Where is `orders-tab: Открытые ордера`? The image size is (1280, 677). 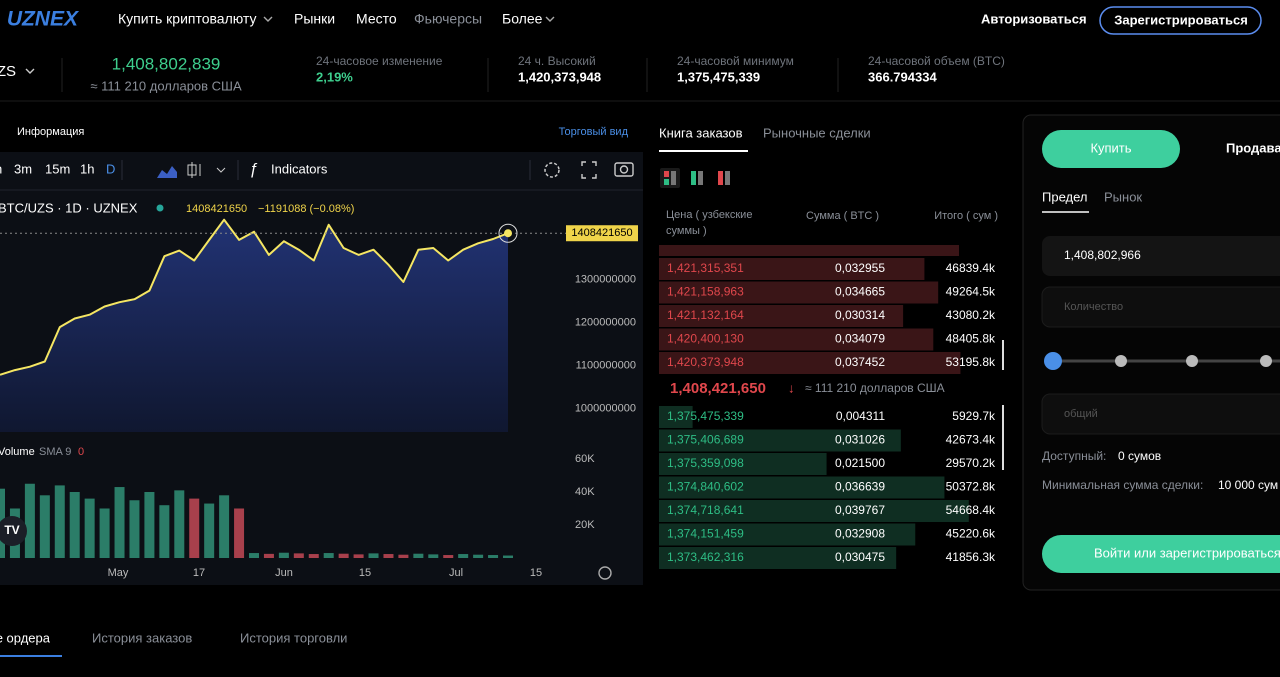 orders-tab: Открытые ордера is located at coordinates (25, 637).